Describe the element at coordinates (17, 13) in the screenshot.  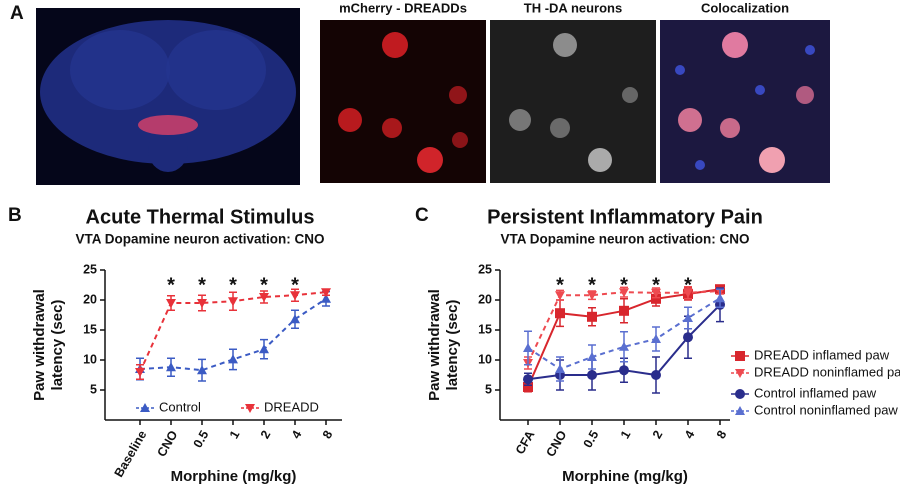
I see `panel-label: A` at that location.